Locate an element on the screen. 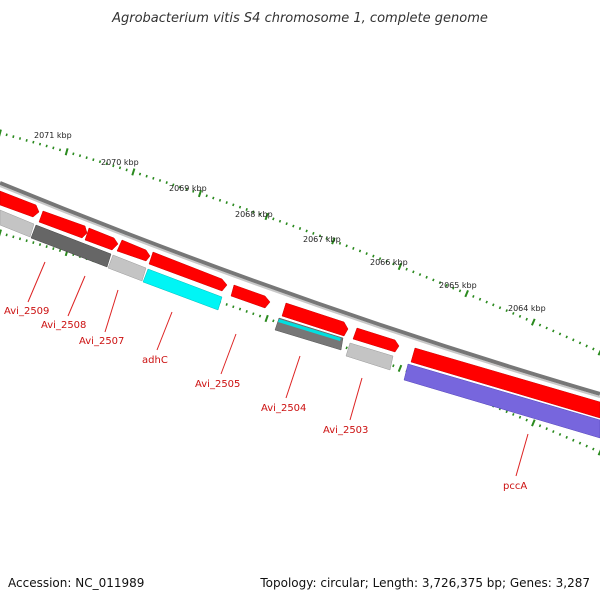 This screenshot has width=600, height=600. gene-adhC-bar is located at coordinates (182, 289).